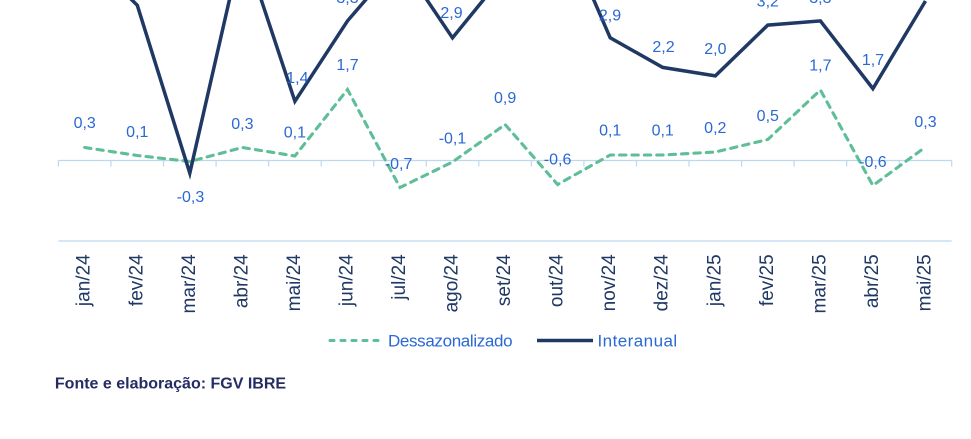 The image size is (971, 439). What do you see at coordinates (715, 128) in the screenshot?
I see `svg-text: 0,2` at bounding box center [715, 128].